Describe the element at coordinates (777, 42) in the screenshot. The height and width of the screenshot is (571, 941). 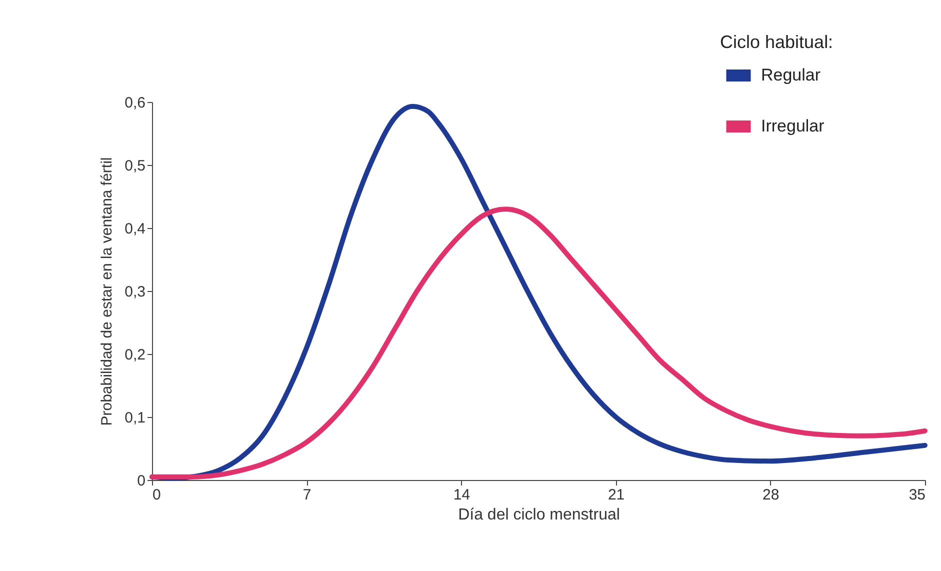
I see `legend-title: Ciclo habitual:` at that location.